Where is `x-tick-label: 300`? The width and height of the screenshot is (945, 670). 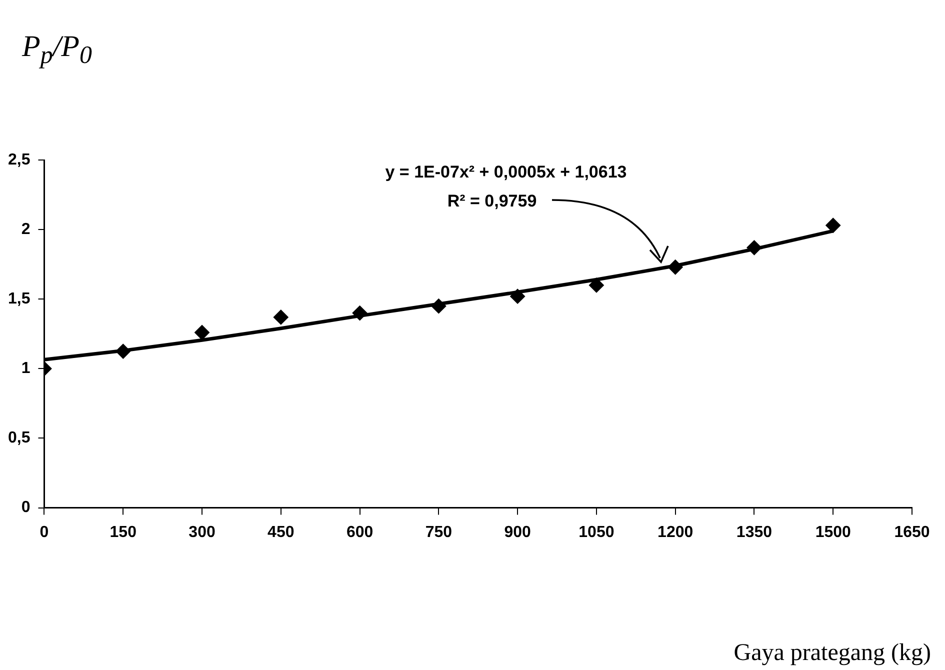
x-tick-label: 300 is located at coordinates (202, 532).